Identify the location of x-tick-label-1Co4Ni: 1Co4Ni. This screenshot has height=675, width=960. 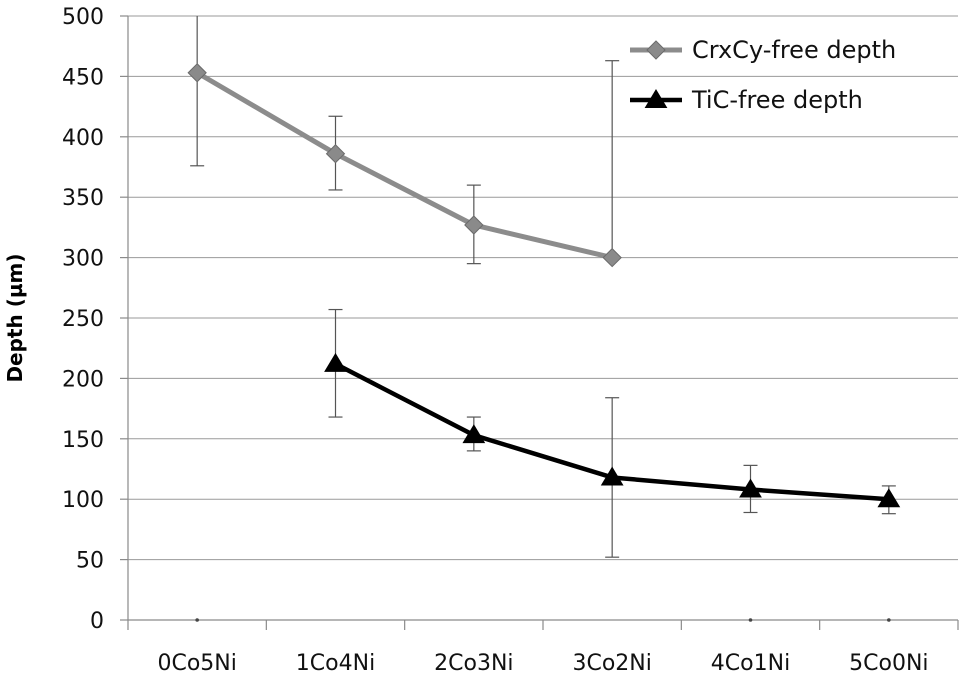
(335, 663).